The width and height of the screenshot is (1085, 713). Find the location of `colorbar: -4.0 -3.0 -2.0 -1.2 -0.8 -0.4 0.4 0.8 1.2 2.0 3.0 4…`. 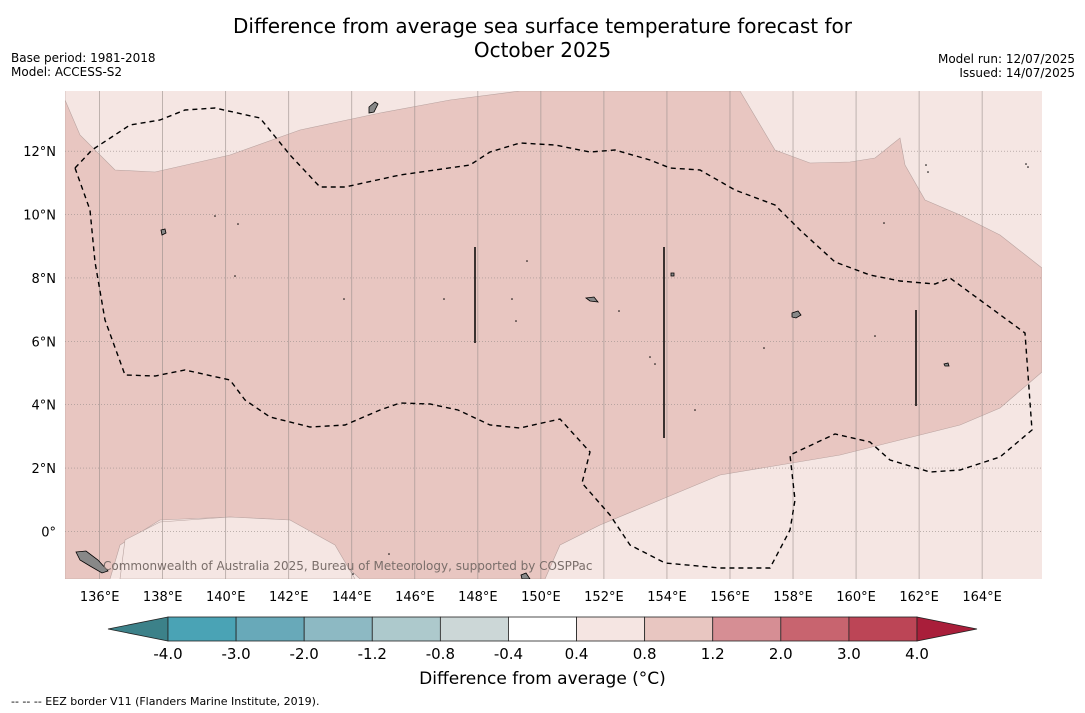

colorbar: -4.0 -3.0 -2.0 -1.2 -0.8 -0.4 0.4 0.8 1.2 2.0 3.0 4… is located at coordinates (542, 639).